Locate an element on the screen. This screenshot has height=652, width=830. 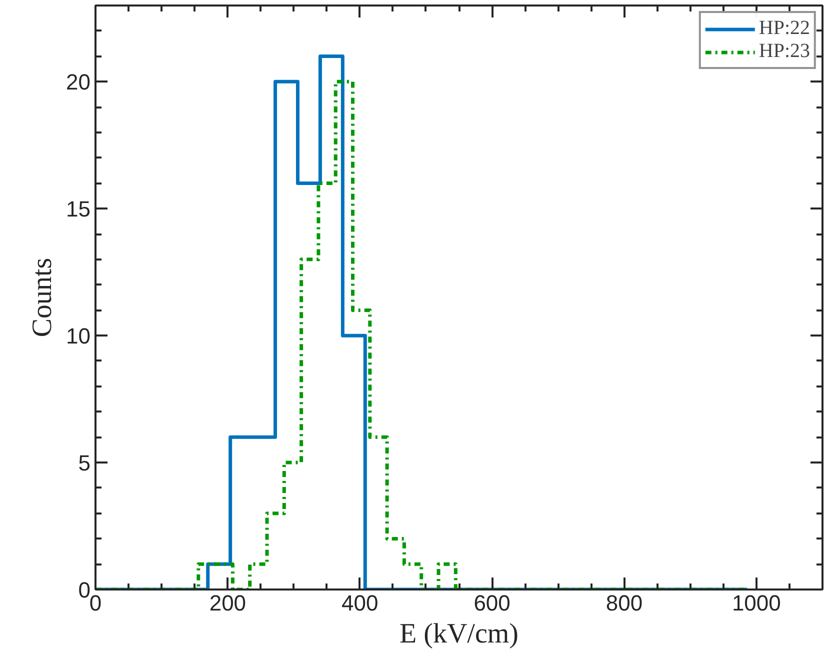
y-tick-label: 10 is located at coordinates (78, 336).